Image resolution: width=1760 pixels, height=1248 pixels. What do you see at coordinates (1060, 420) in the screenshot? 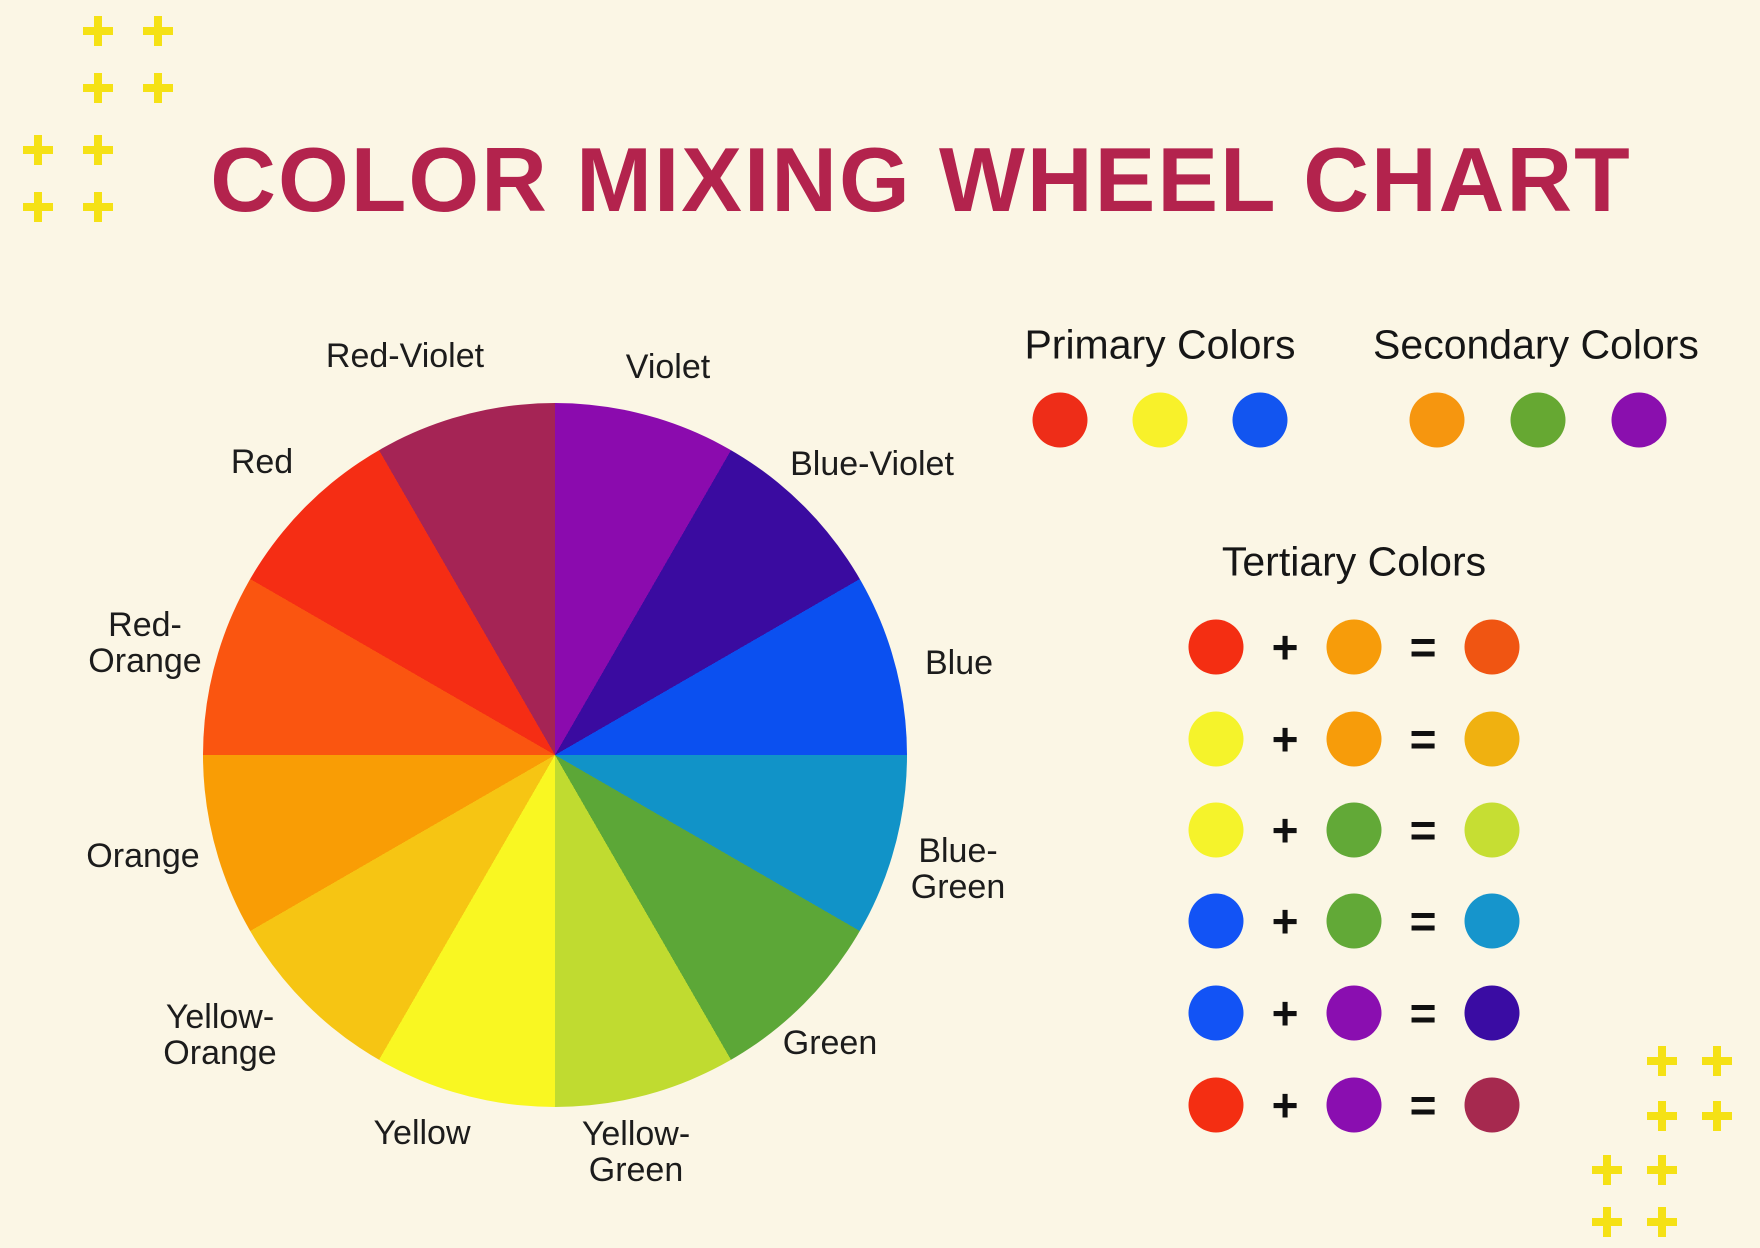
I see `primary-dot-red` at bounding box center [1060, 420].